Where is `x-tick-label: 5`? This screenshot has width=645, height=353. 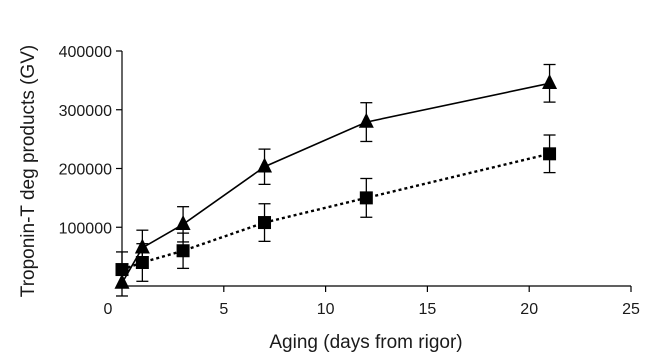 x-tick-label: 5 is located at coordinates (223, 309).